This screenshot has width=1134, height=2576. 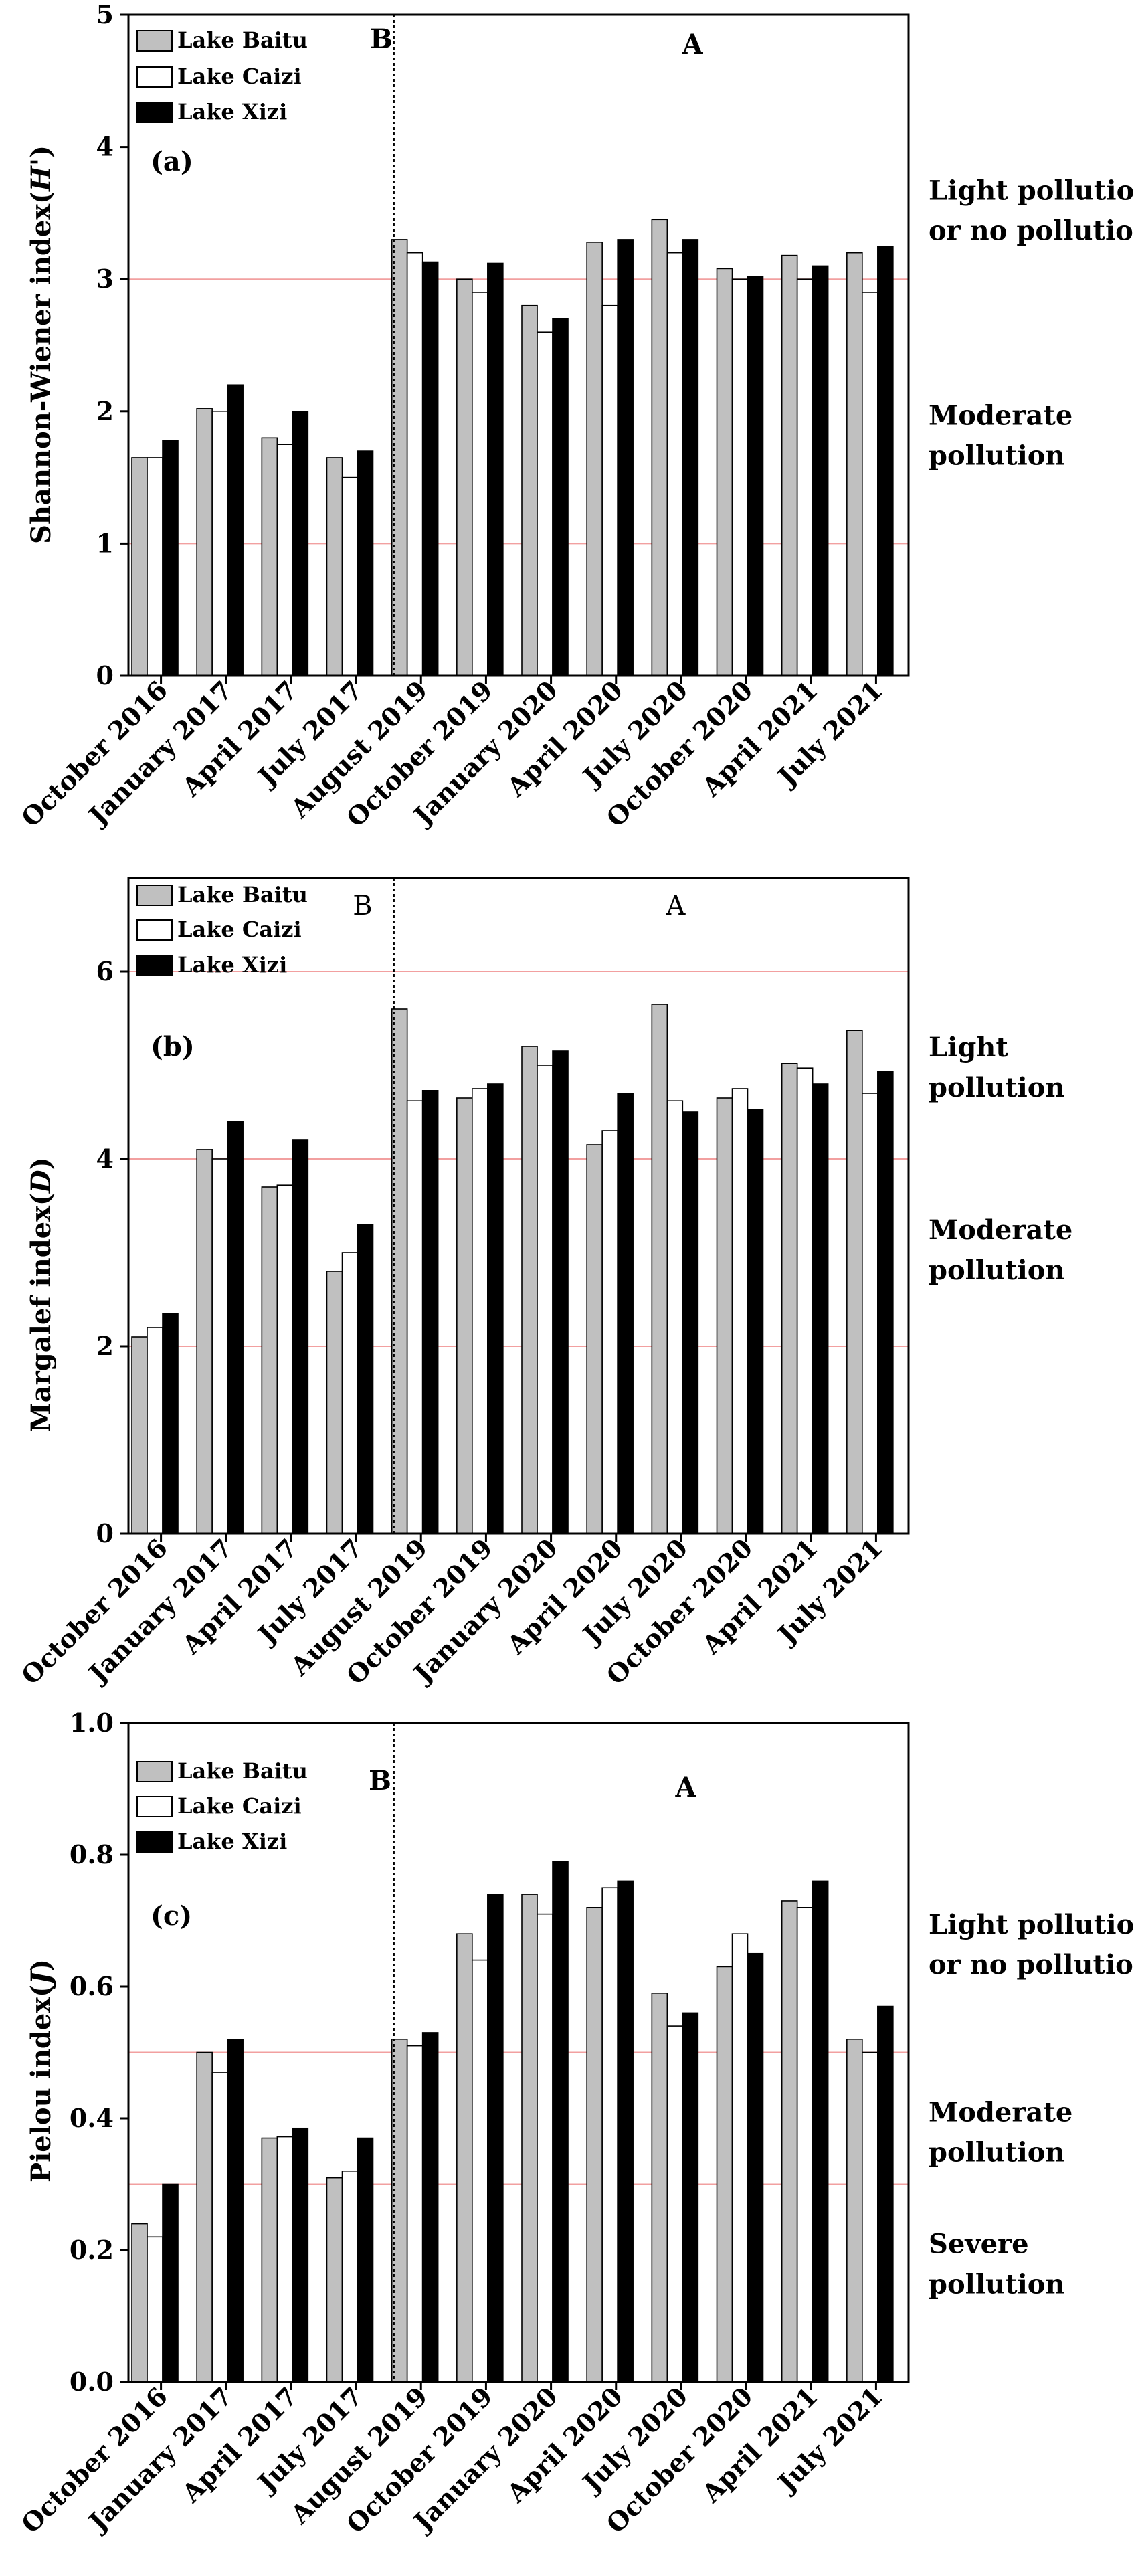 I want to click on svg-text: Shannon-Wiener index(H'), so click(x=41, y=344).